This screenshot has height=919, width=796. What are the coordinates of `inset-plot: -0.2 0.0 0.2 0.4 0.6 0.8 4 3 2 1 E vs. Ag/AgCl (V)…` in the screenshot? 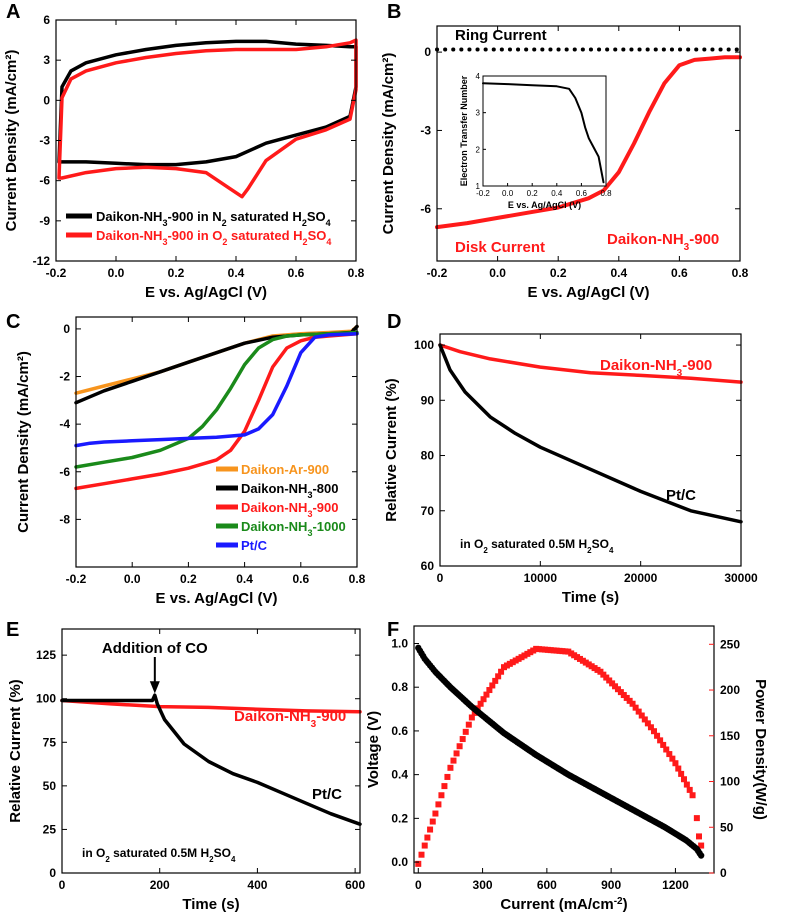 It's located at (535, 141).